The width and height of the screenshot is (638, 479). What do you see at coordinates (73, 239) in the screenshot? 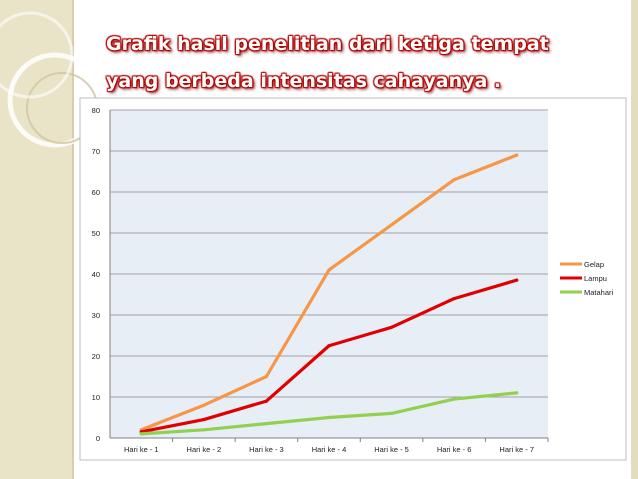
I see `band-divider` at bounding box center [73, 239].